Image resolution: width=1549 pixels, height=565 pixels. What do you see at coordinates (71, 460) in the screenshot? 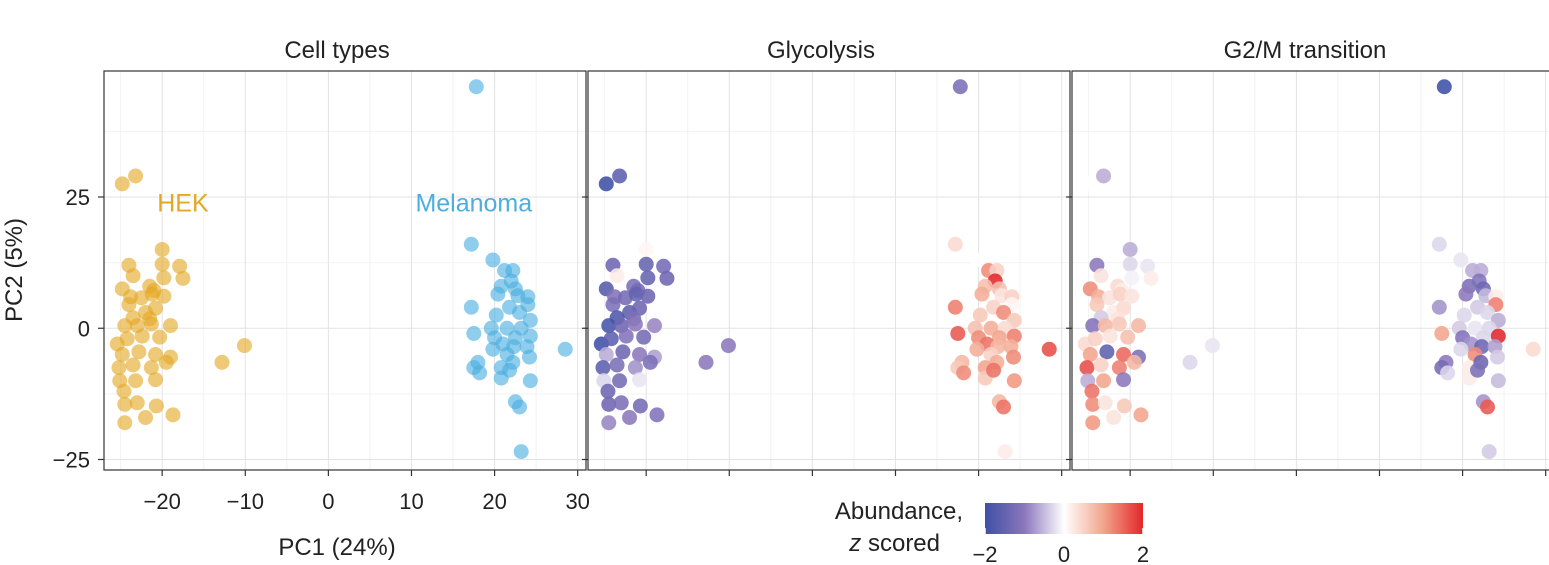
I see `y-tick-label: −25` at bounding box center [71, 460].